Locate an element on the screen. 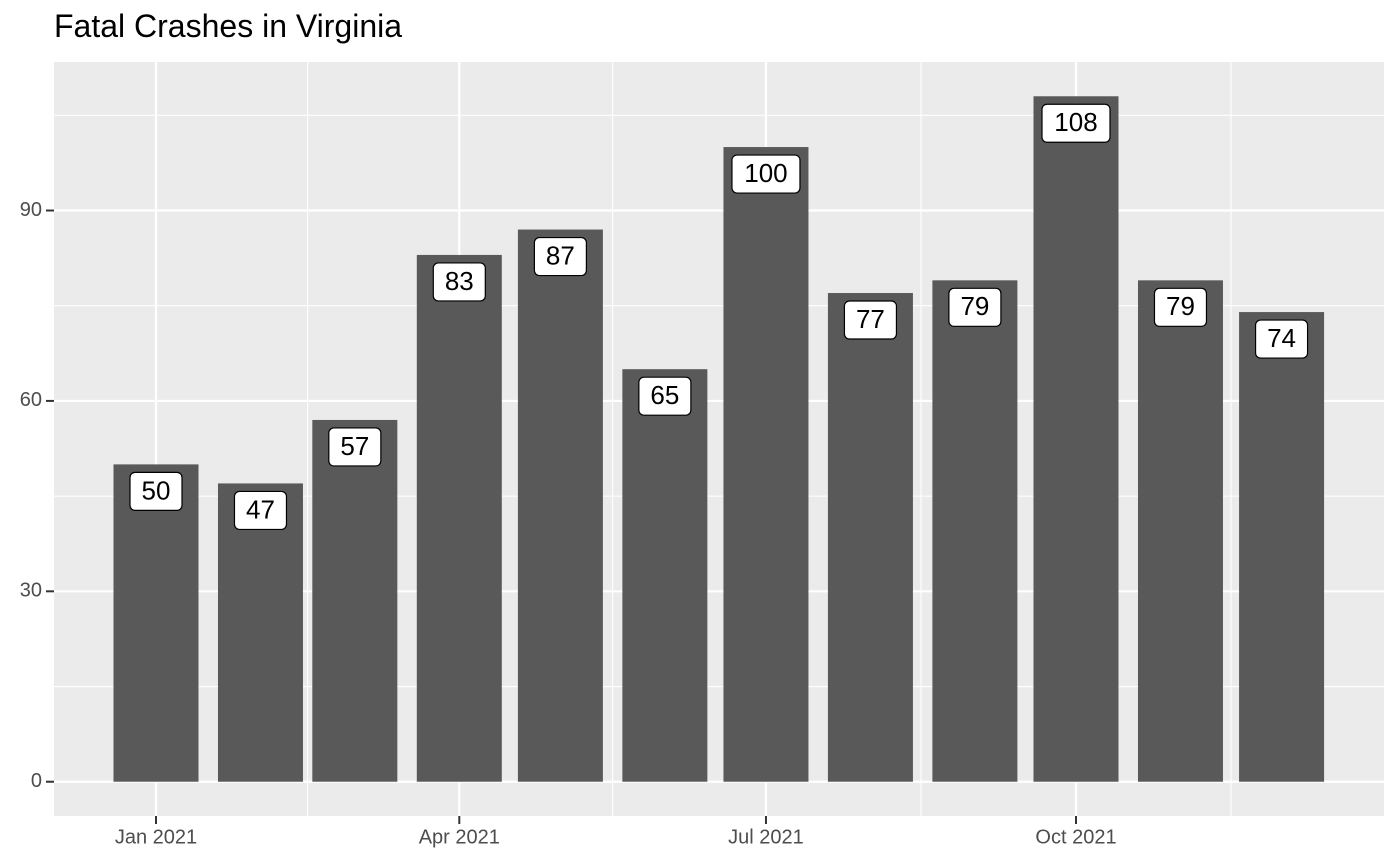 The height and width of the screenshot is (865, 1400). data-label: 57 is located at coordinates (355, 447).